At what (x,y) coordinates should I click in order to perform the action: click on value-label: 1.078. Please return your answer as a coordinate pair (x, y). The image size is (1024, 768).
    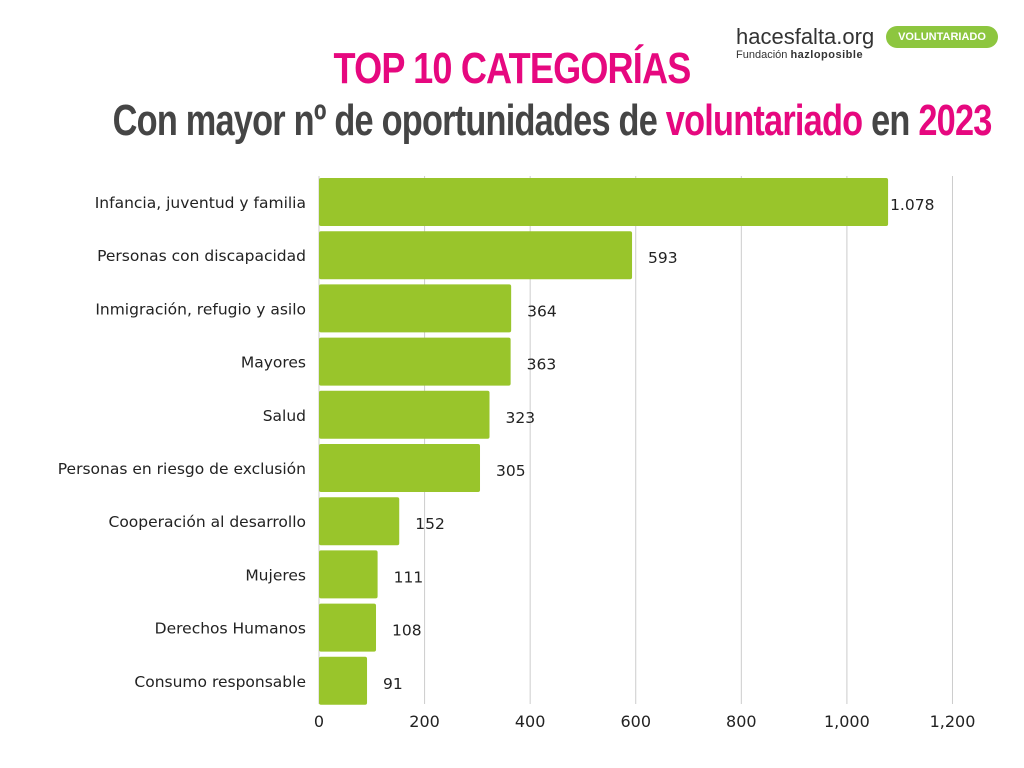
    Looking at the image, I should click on (912, 205).